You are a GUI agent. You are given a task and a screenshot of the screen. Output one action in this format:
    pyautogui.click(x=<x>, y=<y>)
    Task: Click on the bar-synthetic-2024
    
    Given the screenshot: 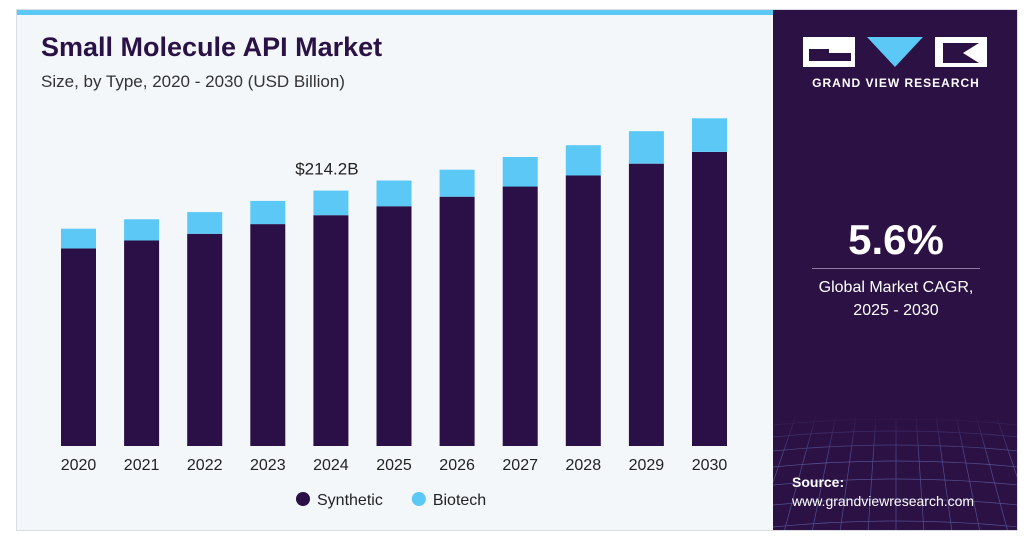 What is the action you would take?
    pyautogui.click(x=331, y=330)
    